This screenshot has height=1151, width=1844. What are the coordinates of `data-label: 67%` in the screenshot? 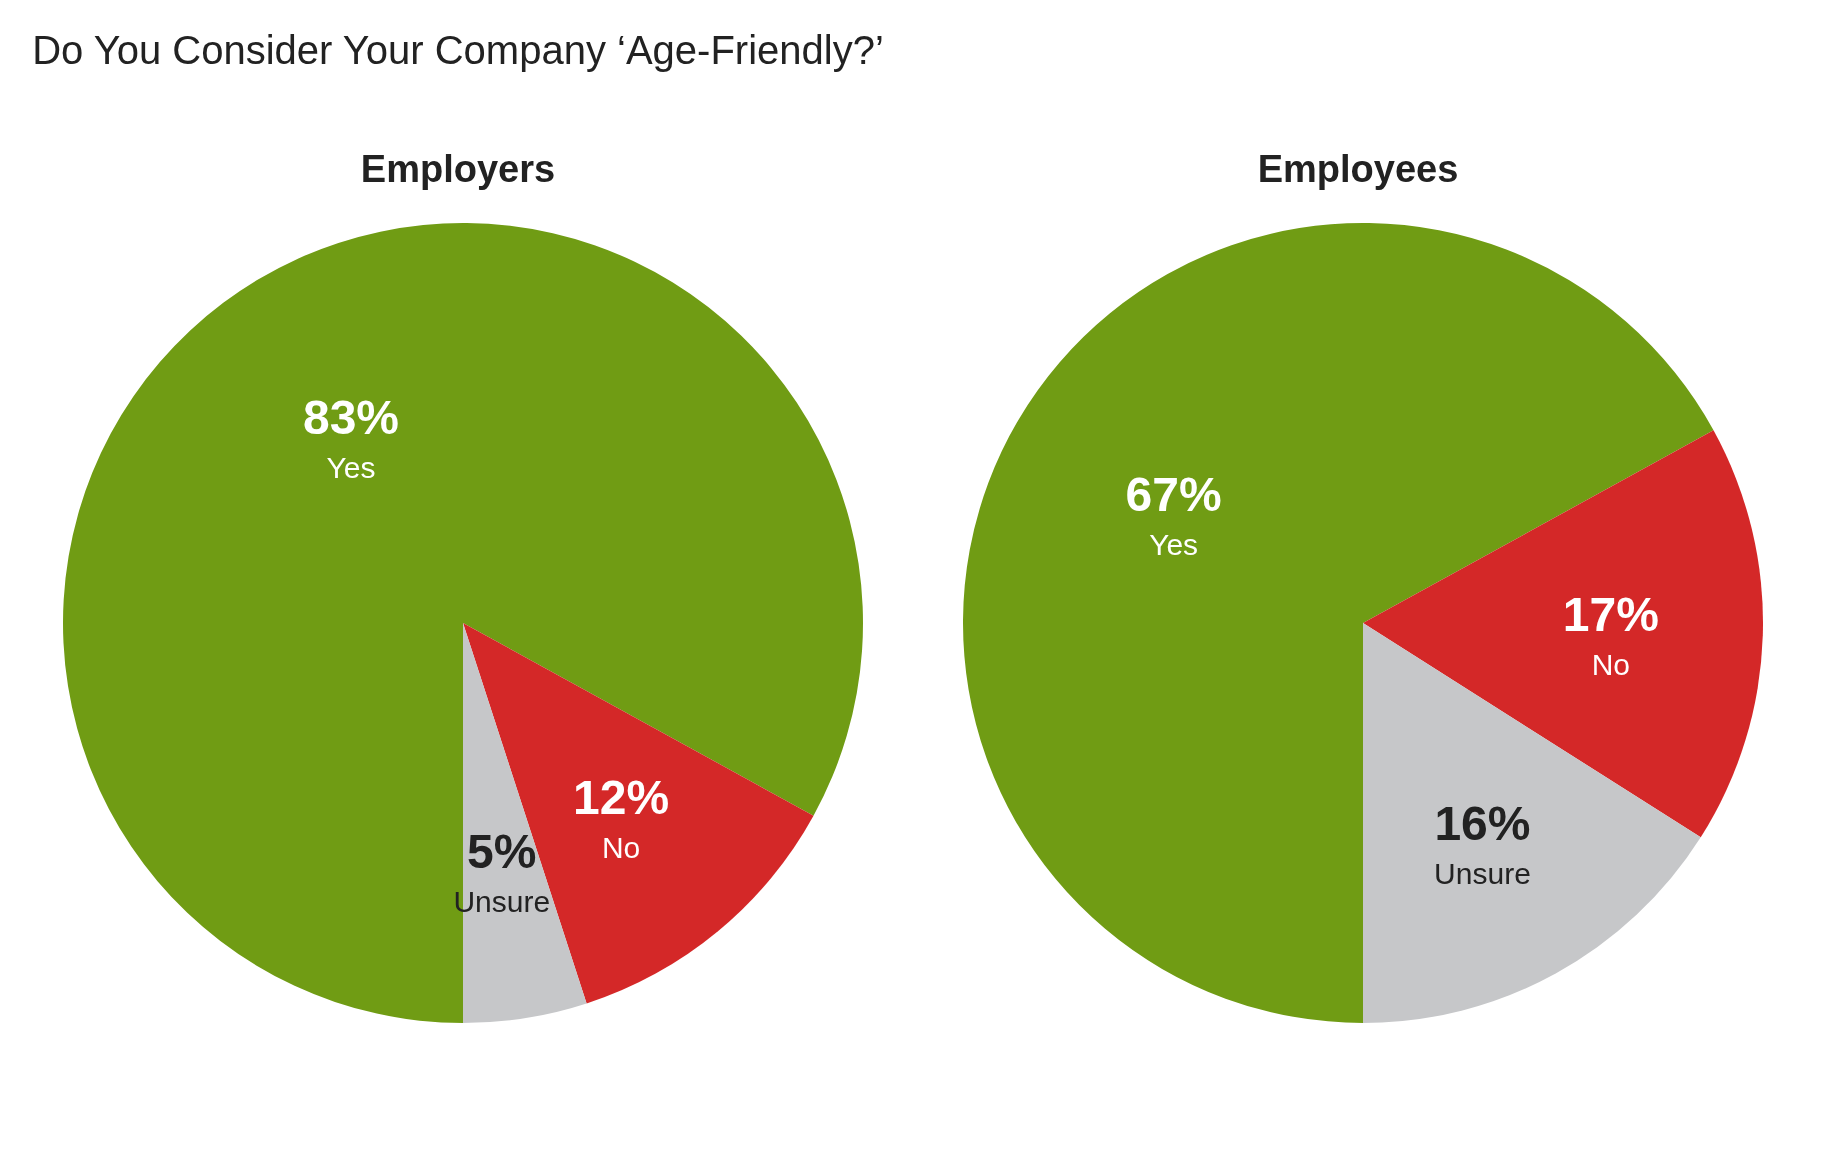 It's located at (1173, 495).